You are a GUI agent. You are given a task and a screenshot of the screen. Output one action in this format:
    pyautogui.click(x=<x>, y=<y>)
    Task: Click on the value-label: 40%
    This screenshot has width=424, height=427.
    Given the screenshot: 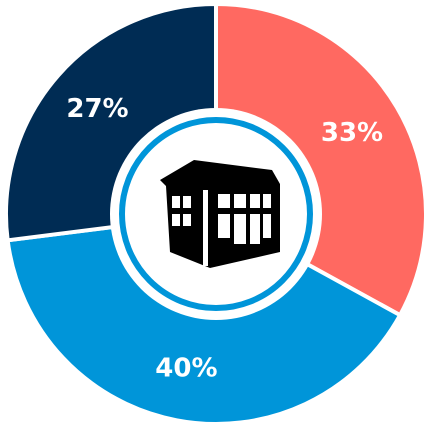 What is the action you would take?
    pyautogui.click(x=186, y=369)
    